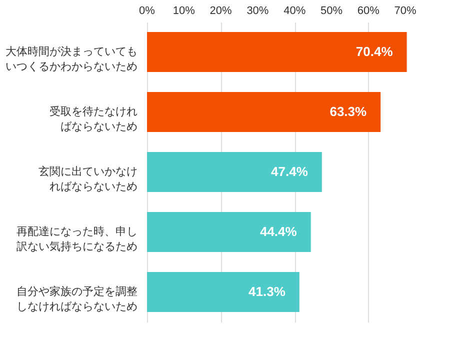  Describe the element at coordinates (77, 239) in the screenshot. I see `y-tick-label: 再配達になった時、申し訳ない気持ちになるため` at that location.